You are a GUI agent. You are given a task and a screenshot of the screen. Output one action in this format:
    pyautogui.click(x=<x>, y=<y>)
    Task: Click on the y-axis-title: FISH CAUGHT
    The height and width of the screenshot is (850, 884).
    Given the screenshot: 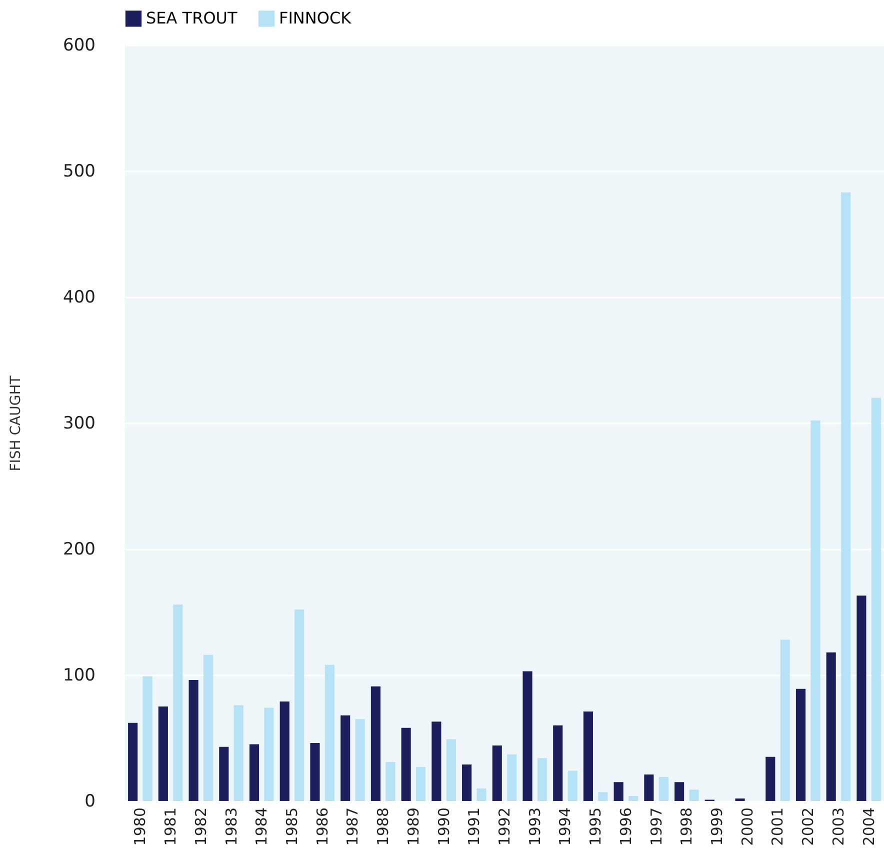 What is the action you would take?
    pyautogui.click(x=16, y=423)
    